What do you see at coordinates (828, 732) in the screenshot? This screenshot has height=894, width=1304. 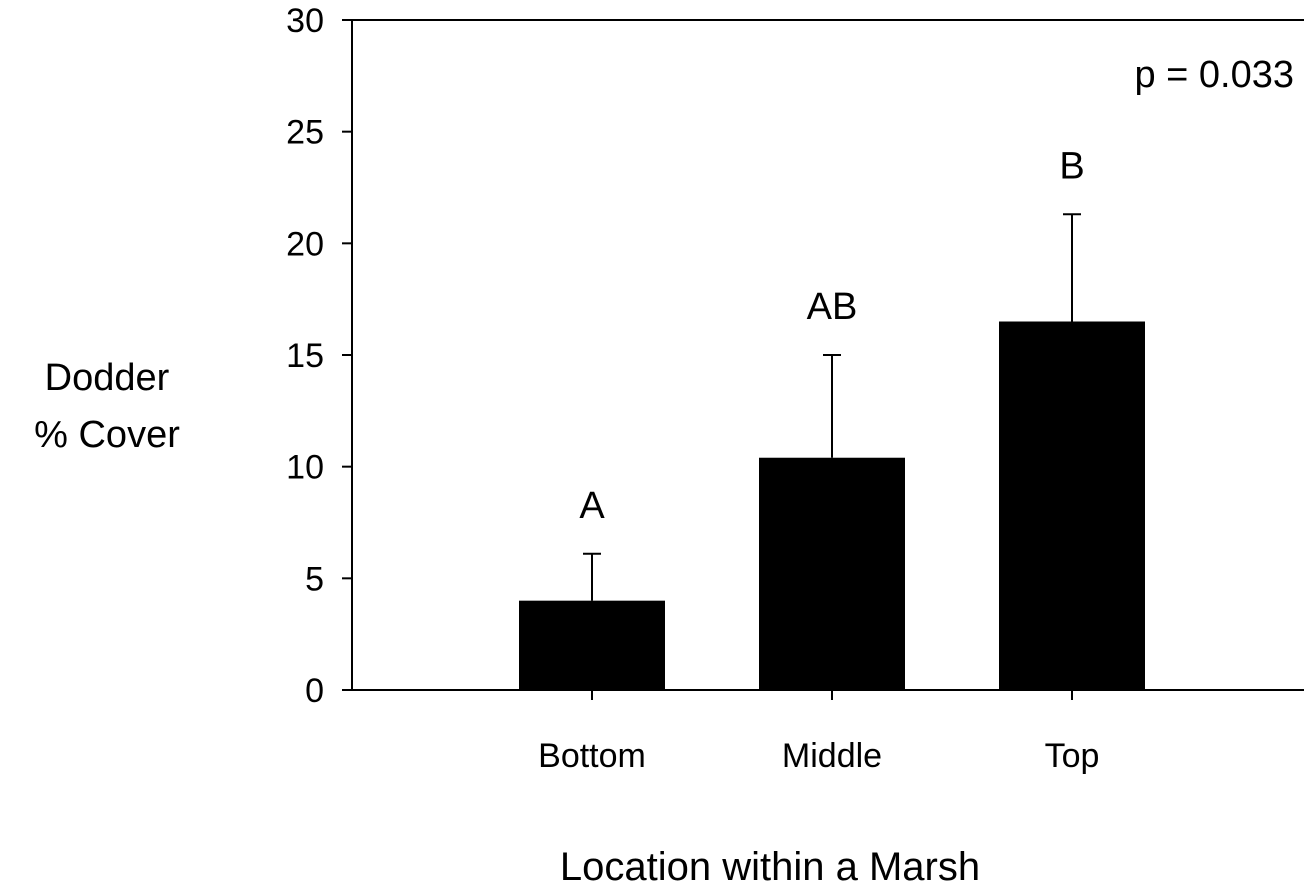 I see `x-axis: Bottom Middle Top` at bounding box center [828, 732].